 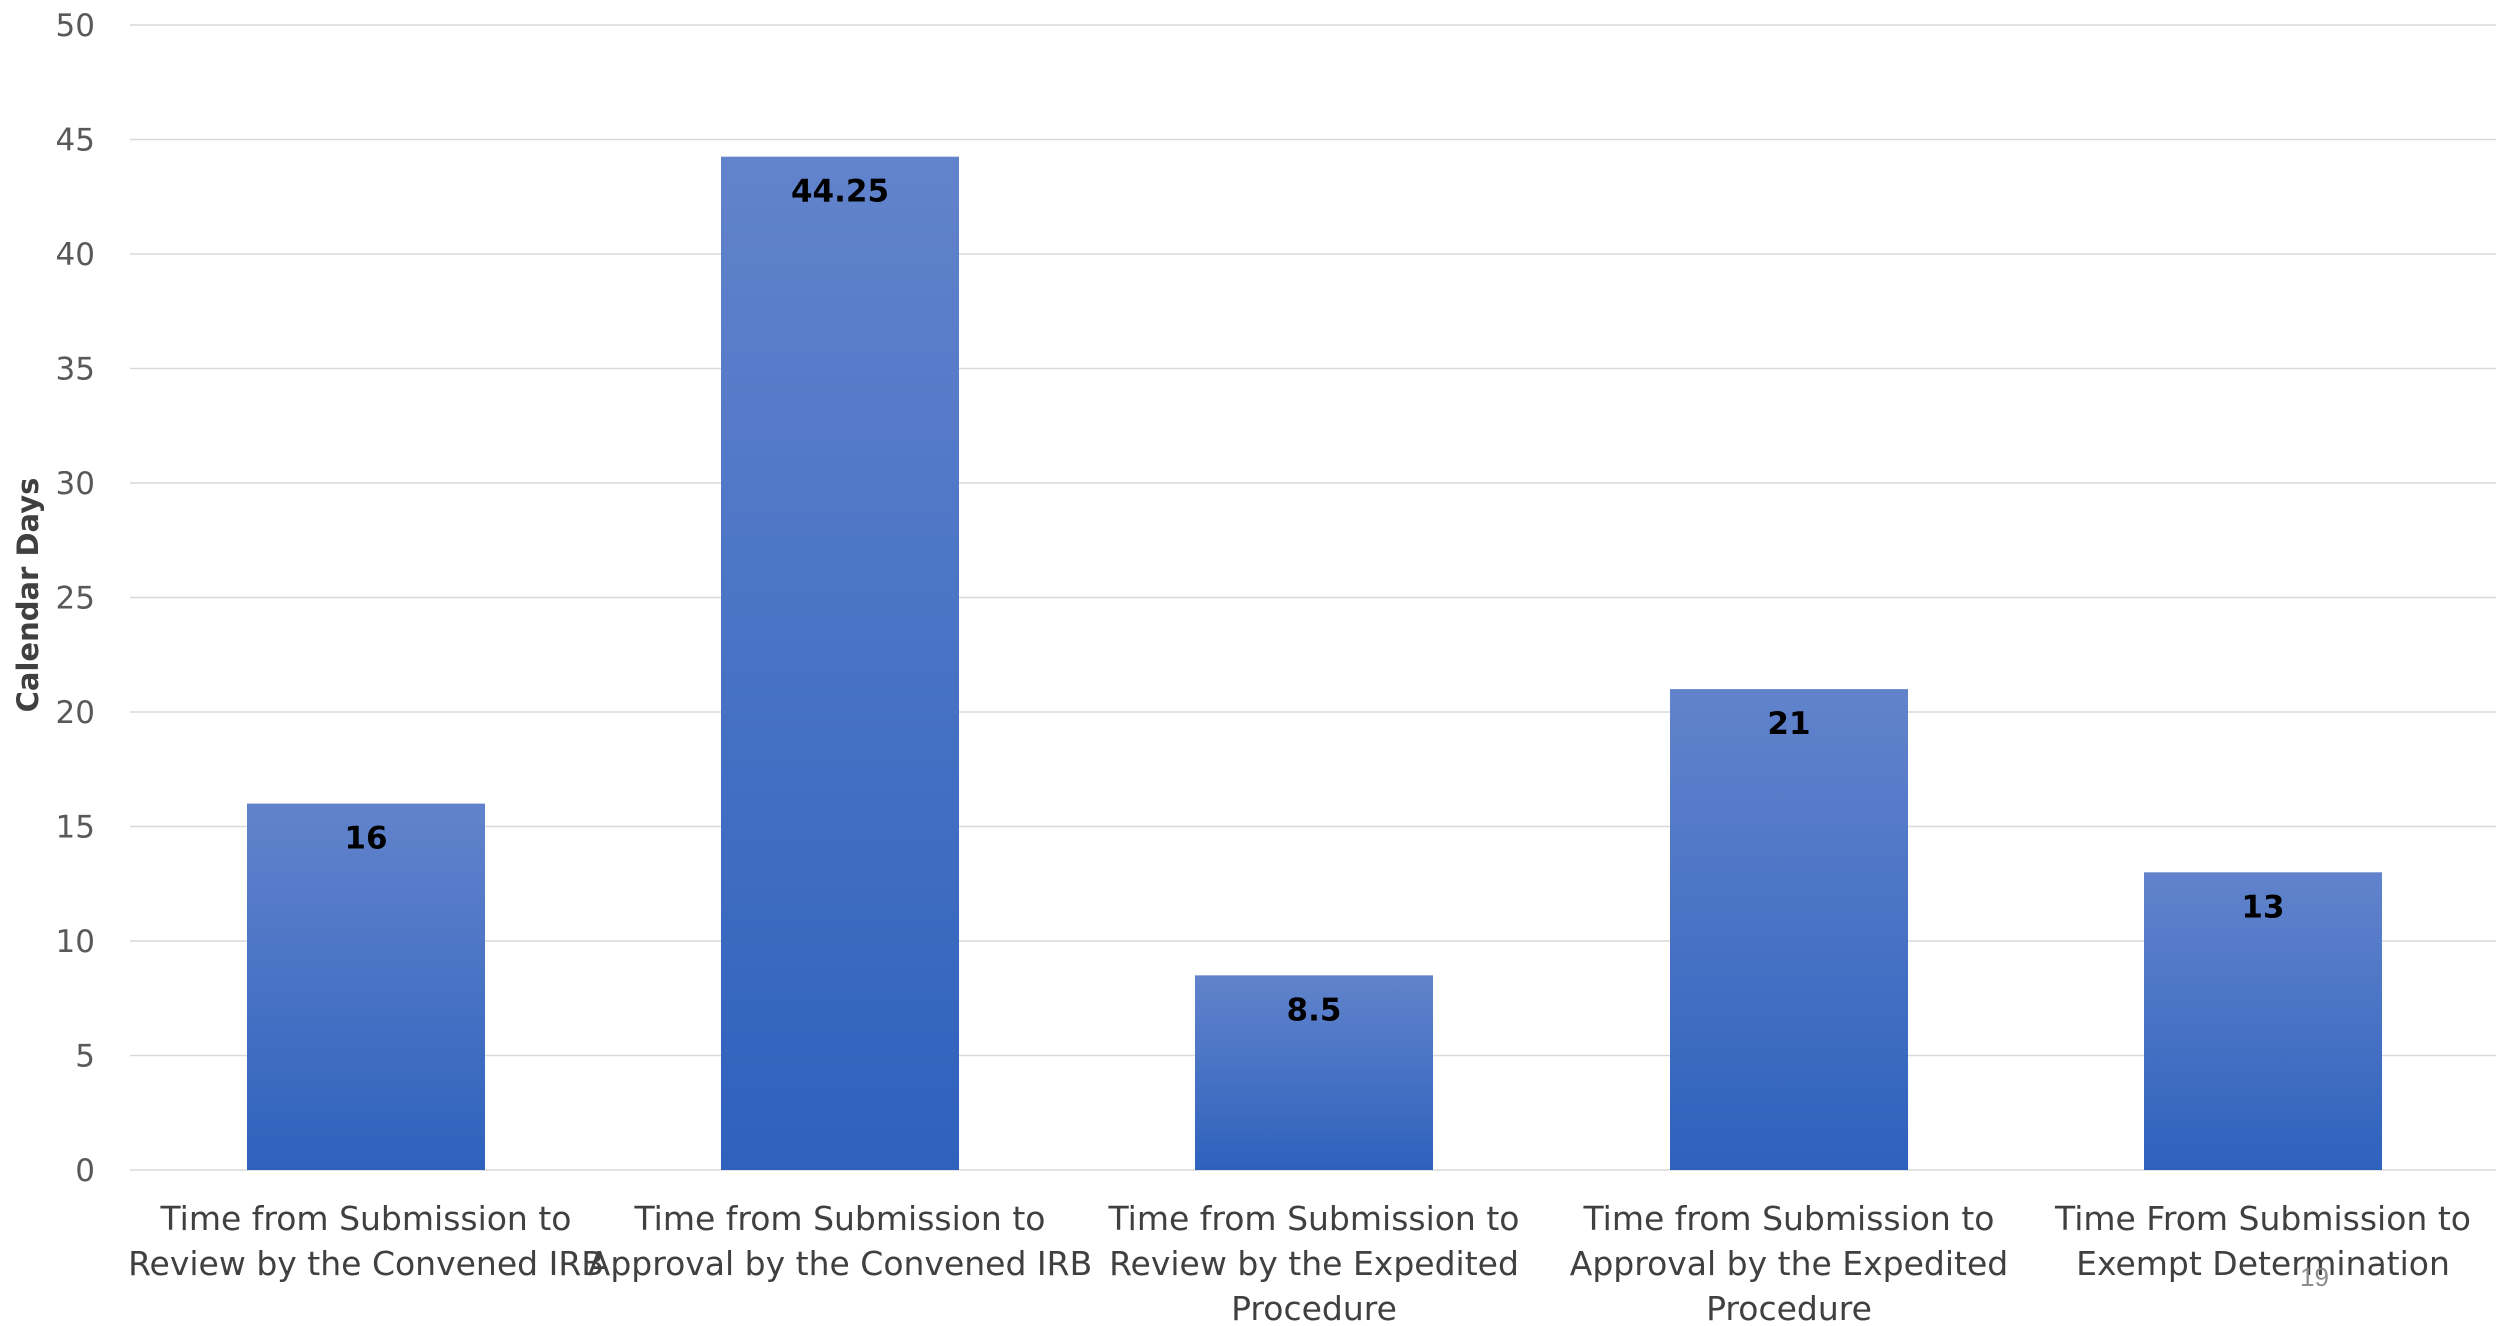 I want to click on y-tick-label: 50, so click(x=75, y=26).